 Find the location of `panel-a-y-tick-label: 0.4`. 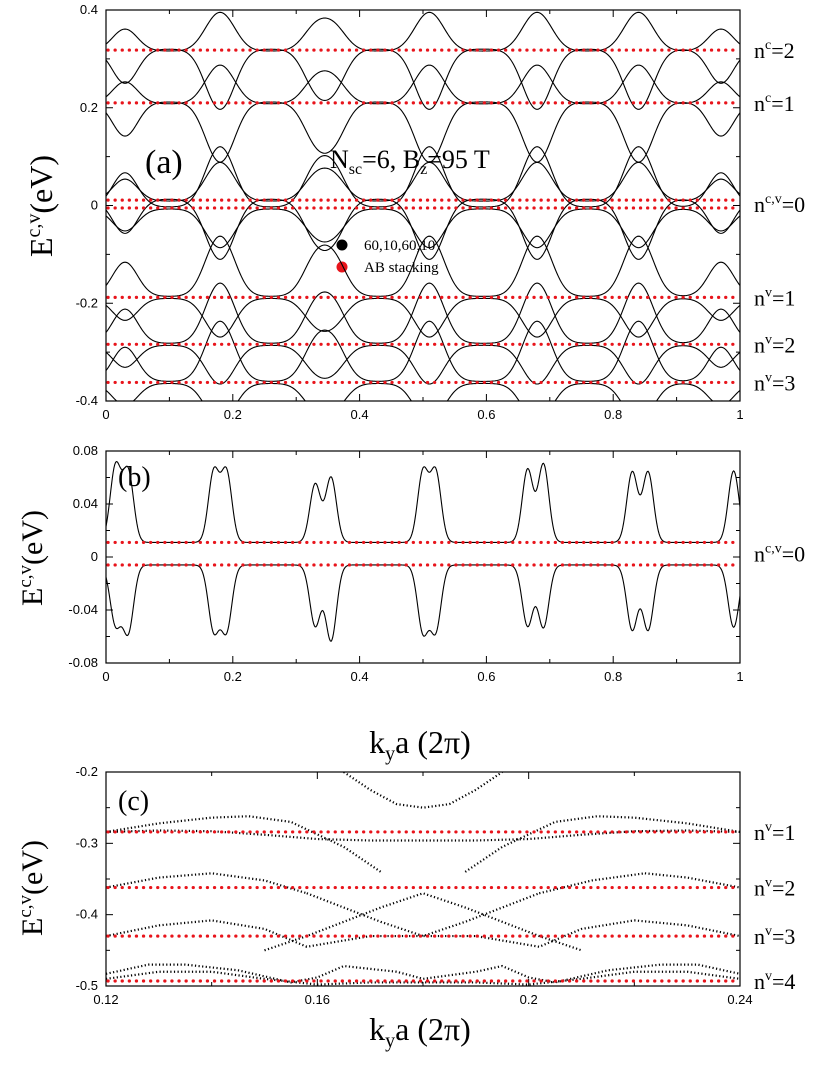

panel-a-y-tick-label: 0.4 is located at coordinates (89, 9).